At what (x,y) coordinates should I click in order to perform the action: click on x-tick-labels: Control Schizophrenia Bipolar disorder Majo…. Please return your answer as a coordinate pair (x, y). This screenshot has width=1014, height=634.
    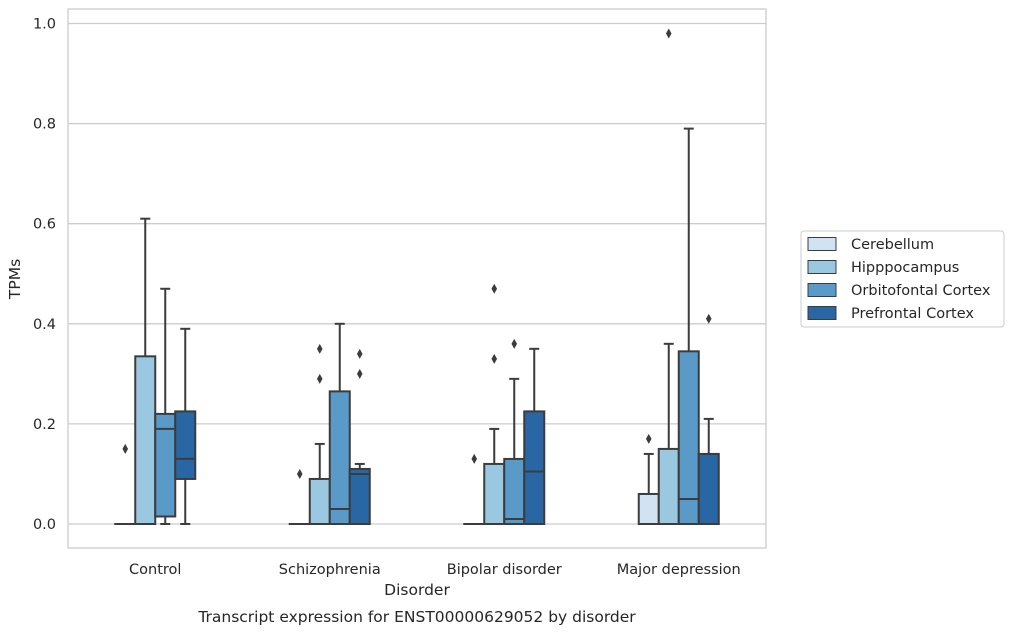
    Looking at the image, I should click on (435, 570).